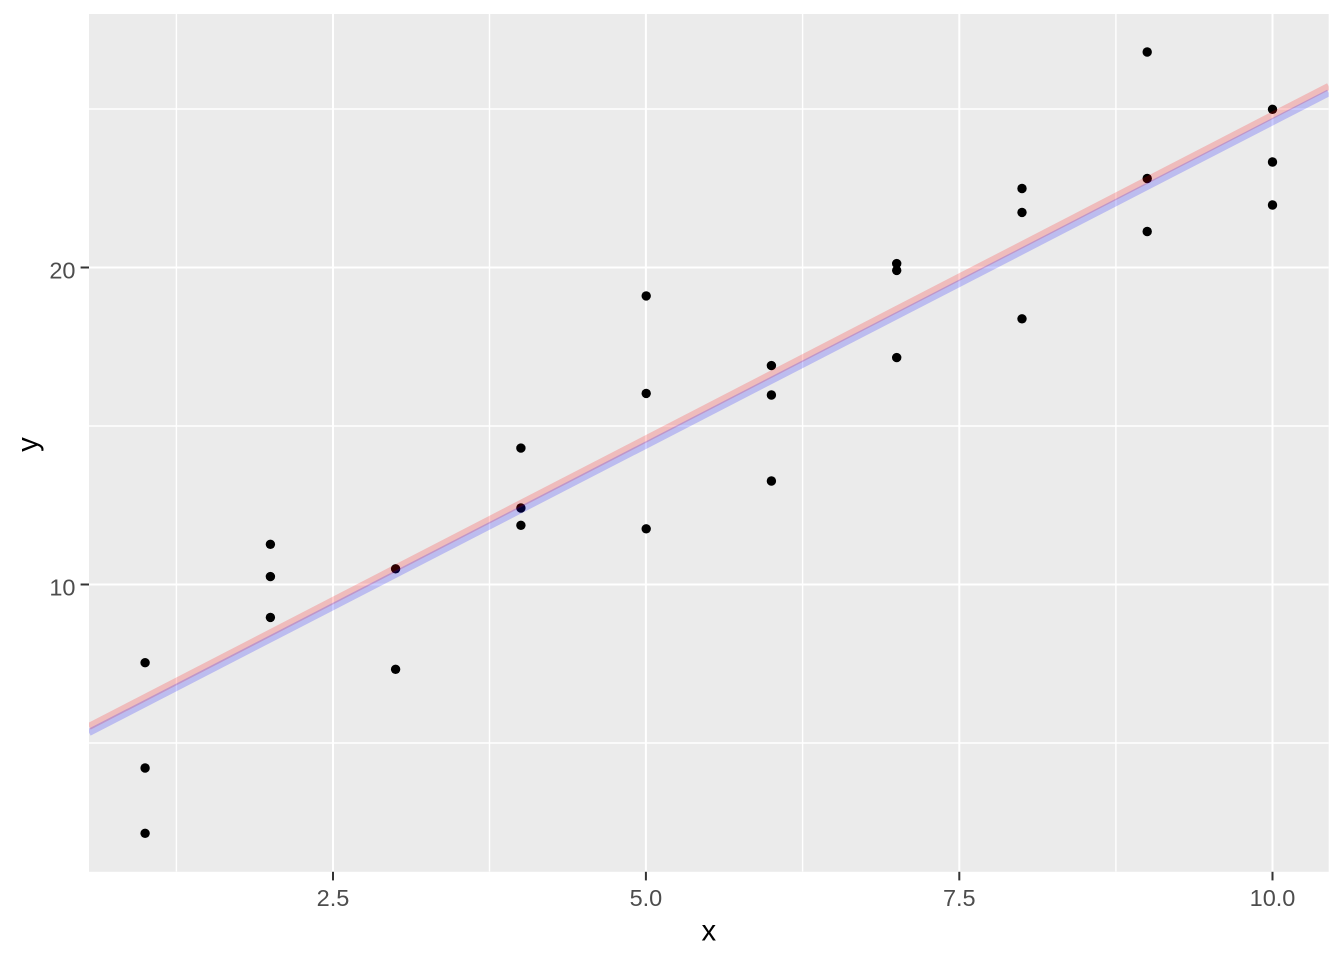 The height and width of the screenshot is (960, 1344). What do you see at coordinates (62, 587) in the screenshot?
I see `svg-text: 10` at bounding box center [62, 587].